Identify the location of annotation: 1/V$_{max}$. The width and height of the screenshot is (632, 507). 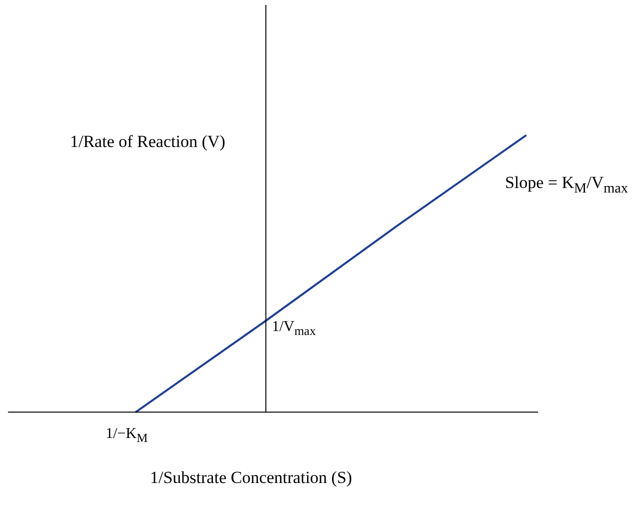
(294, 328).